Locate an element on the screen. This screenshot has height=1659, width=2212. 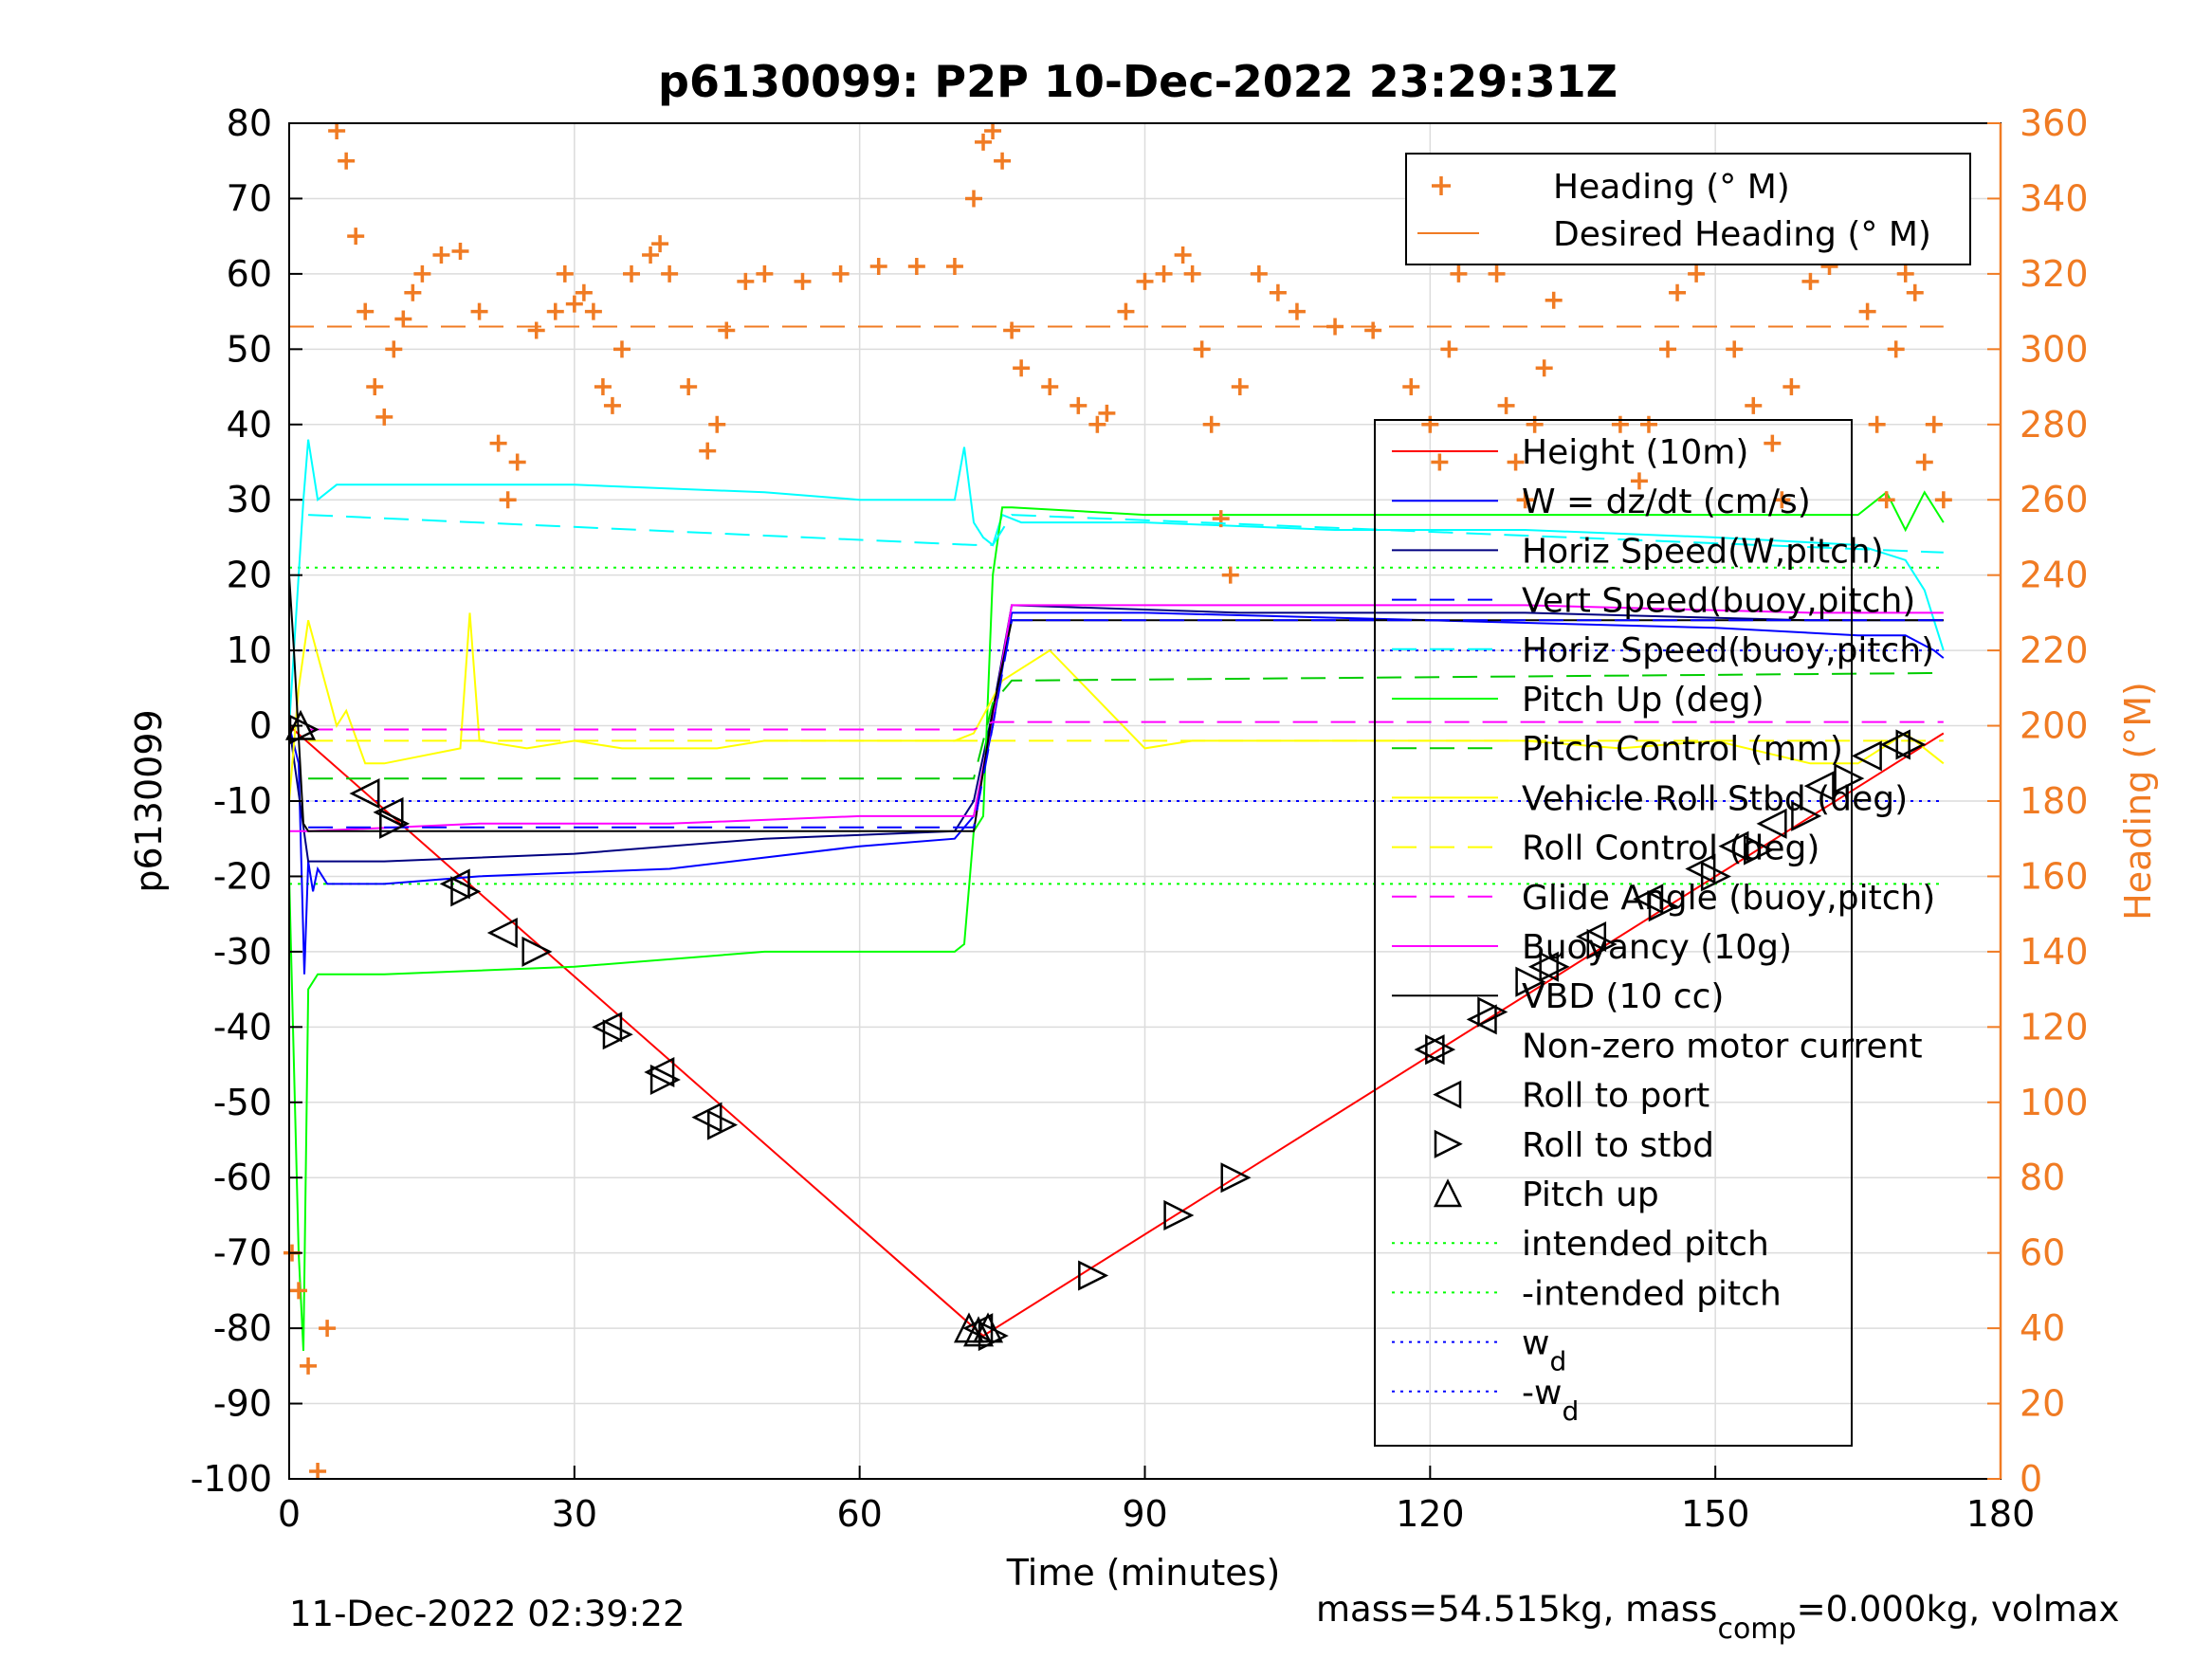
y-right-tick-label: 20 is located at coordinates (2042, 1404).